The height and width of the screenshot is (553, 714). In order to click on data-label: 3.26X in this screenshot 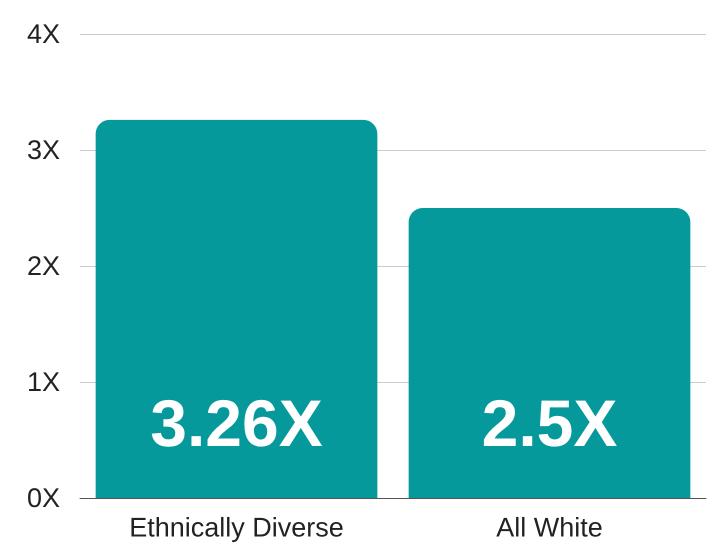, I will do `click(236, 423)`.